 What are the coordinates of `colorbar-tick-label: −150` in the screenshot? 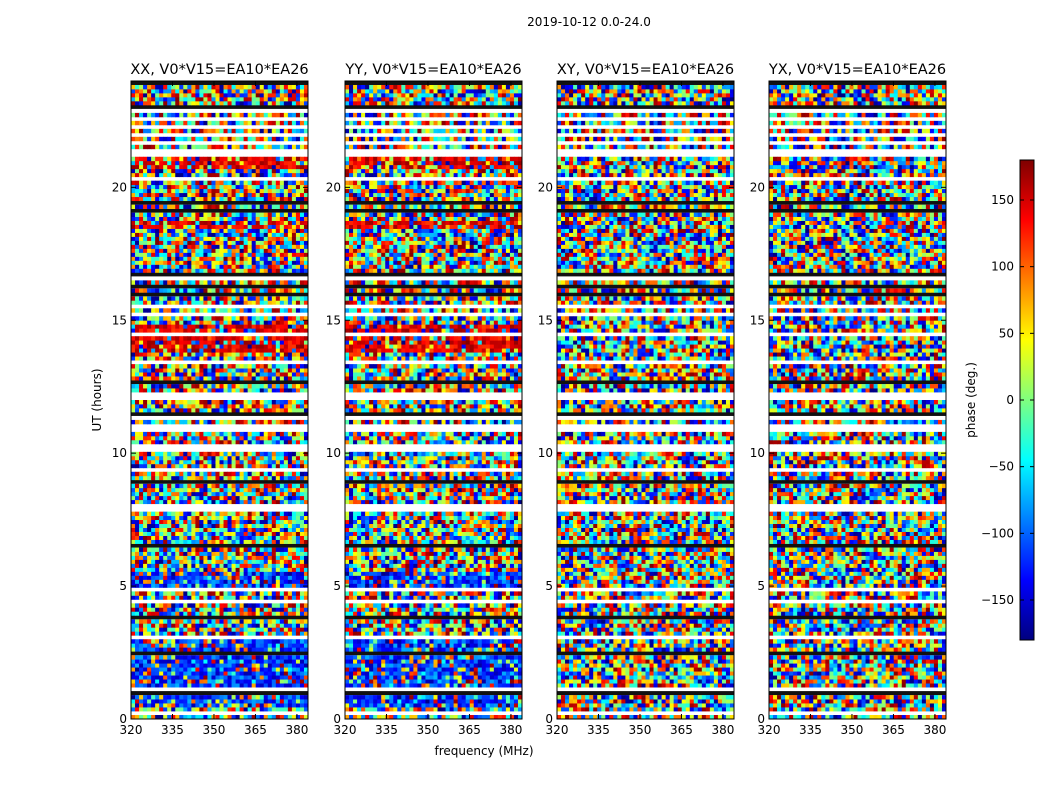 It's located at (997, 600).